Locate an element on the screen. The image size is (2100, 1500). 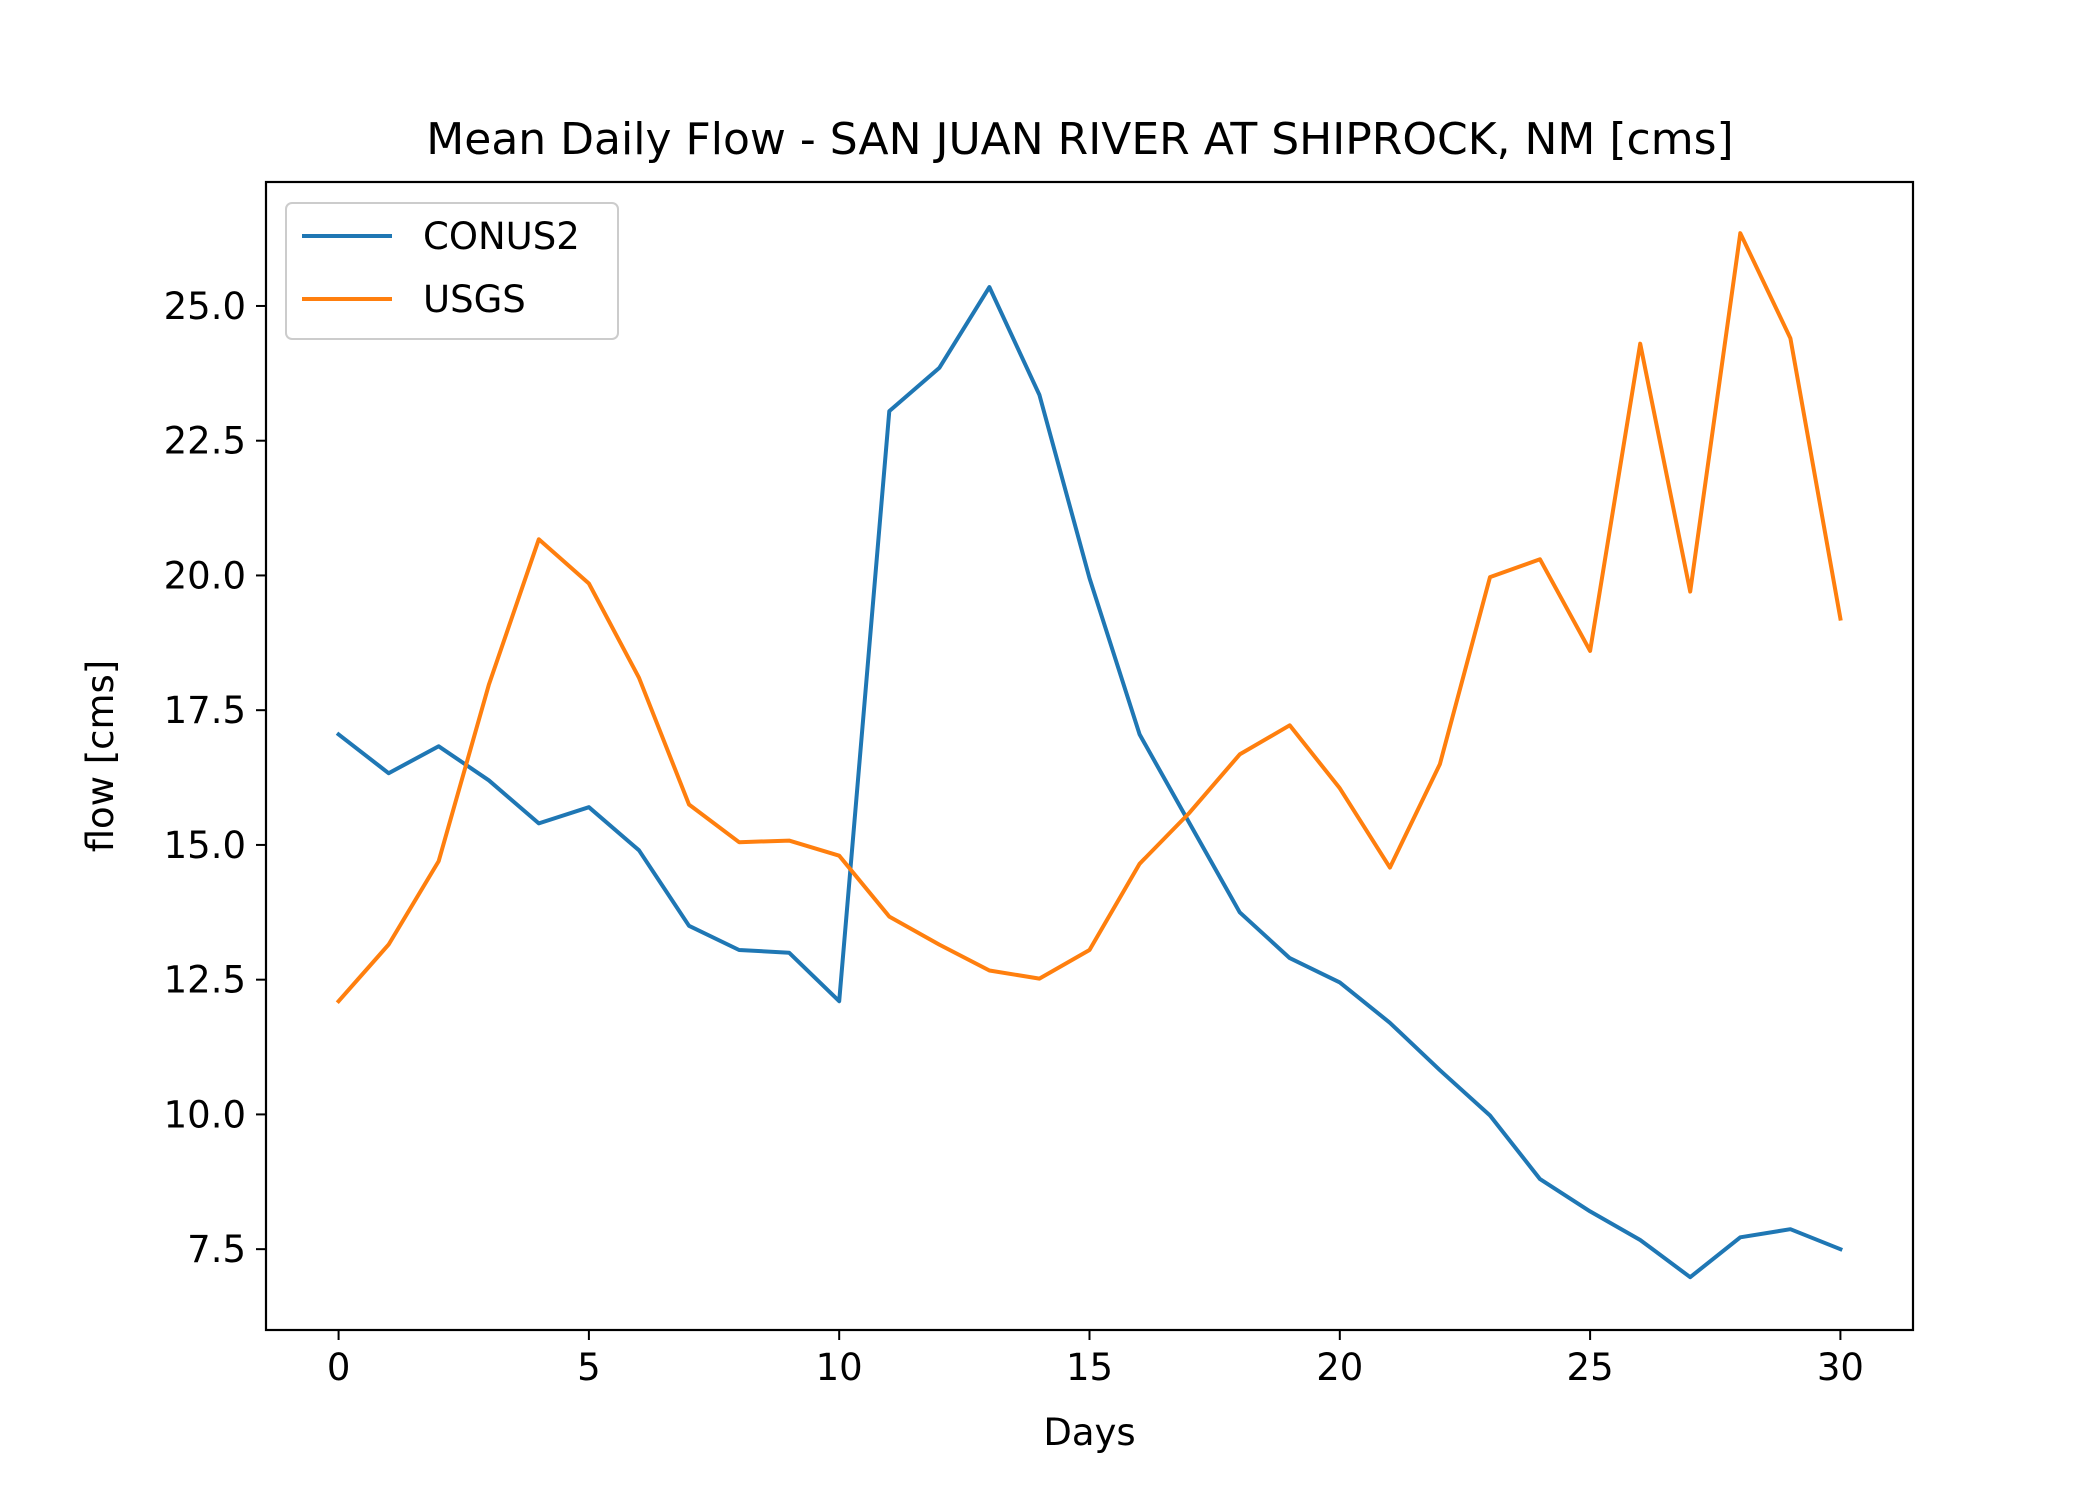
legend-label-conus2: CONUS2 is located at coordinates (501, 236).